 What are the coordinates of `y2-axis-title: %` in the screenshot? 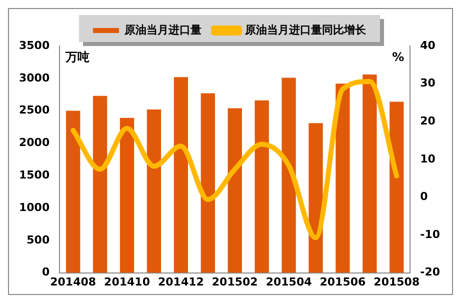 It's located at (398, 57).